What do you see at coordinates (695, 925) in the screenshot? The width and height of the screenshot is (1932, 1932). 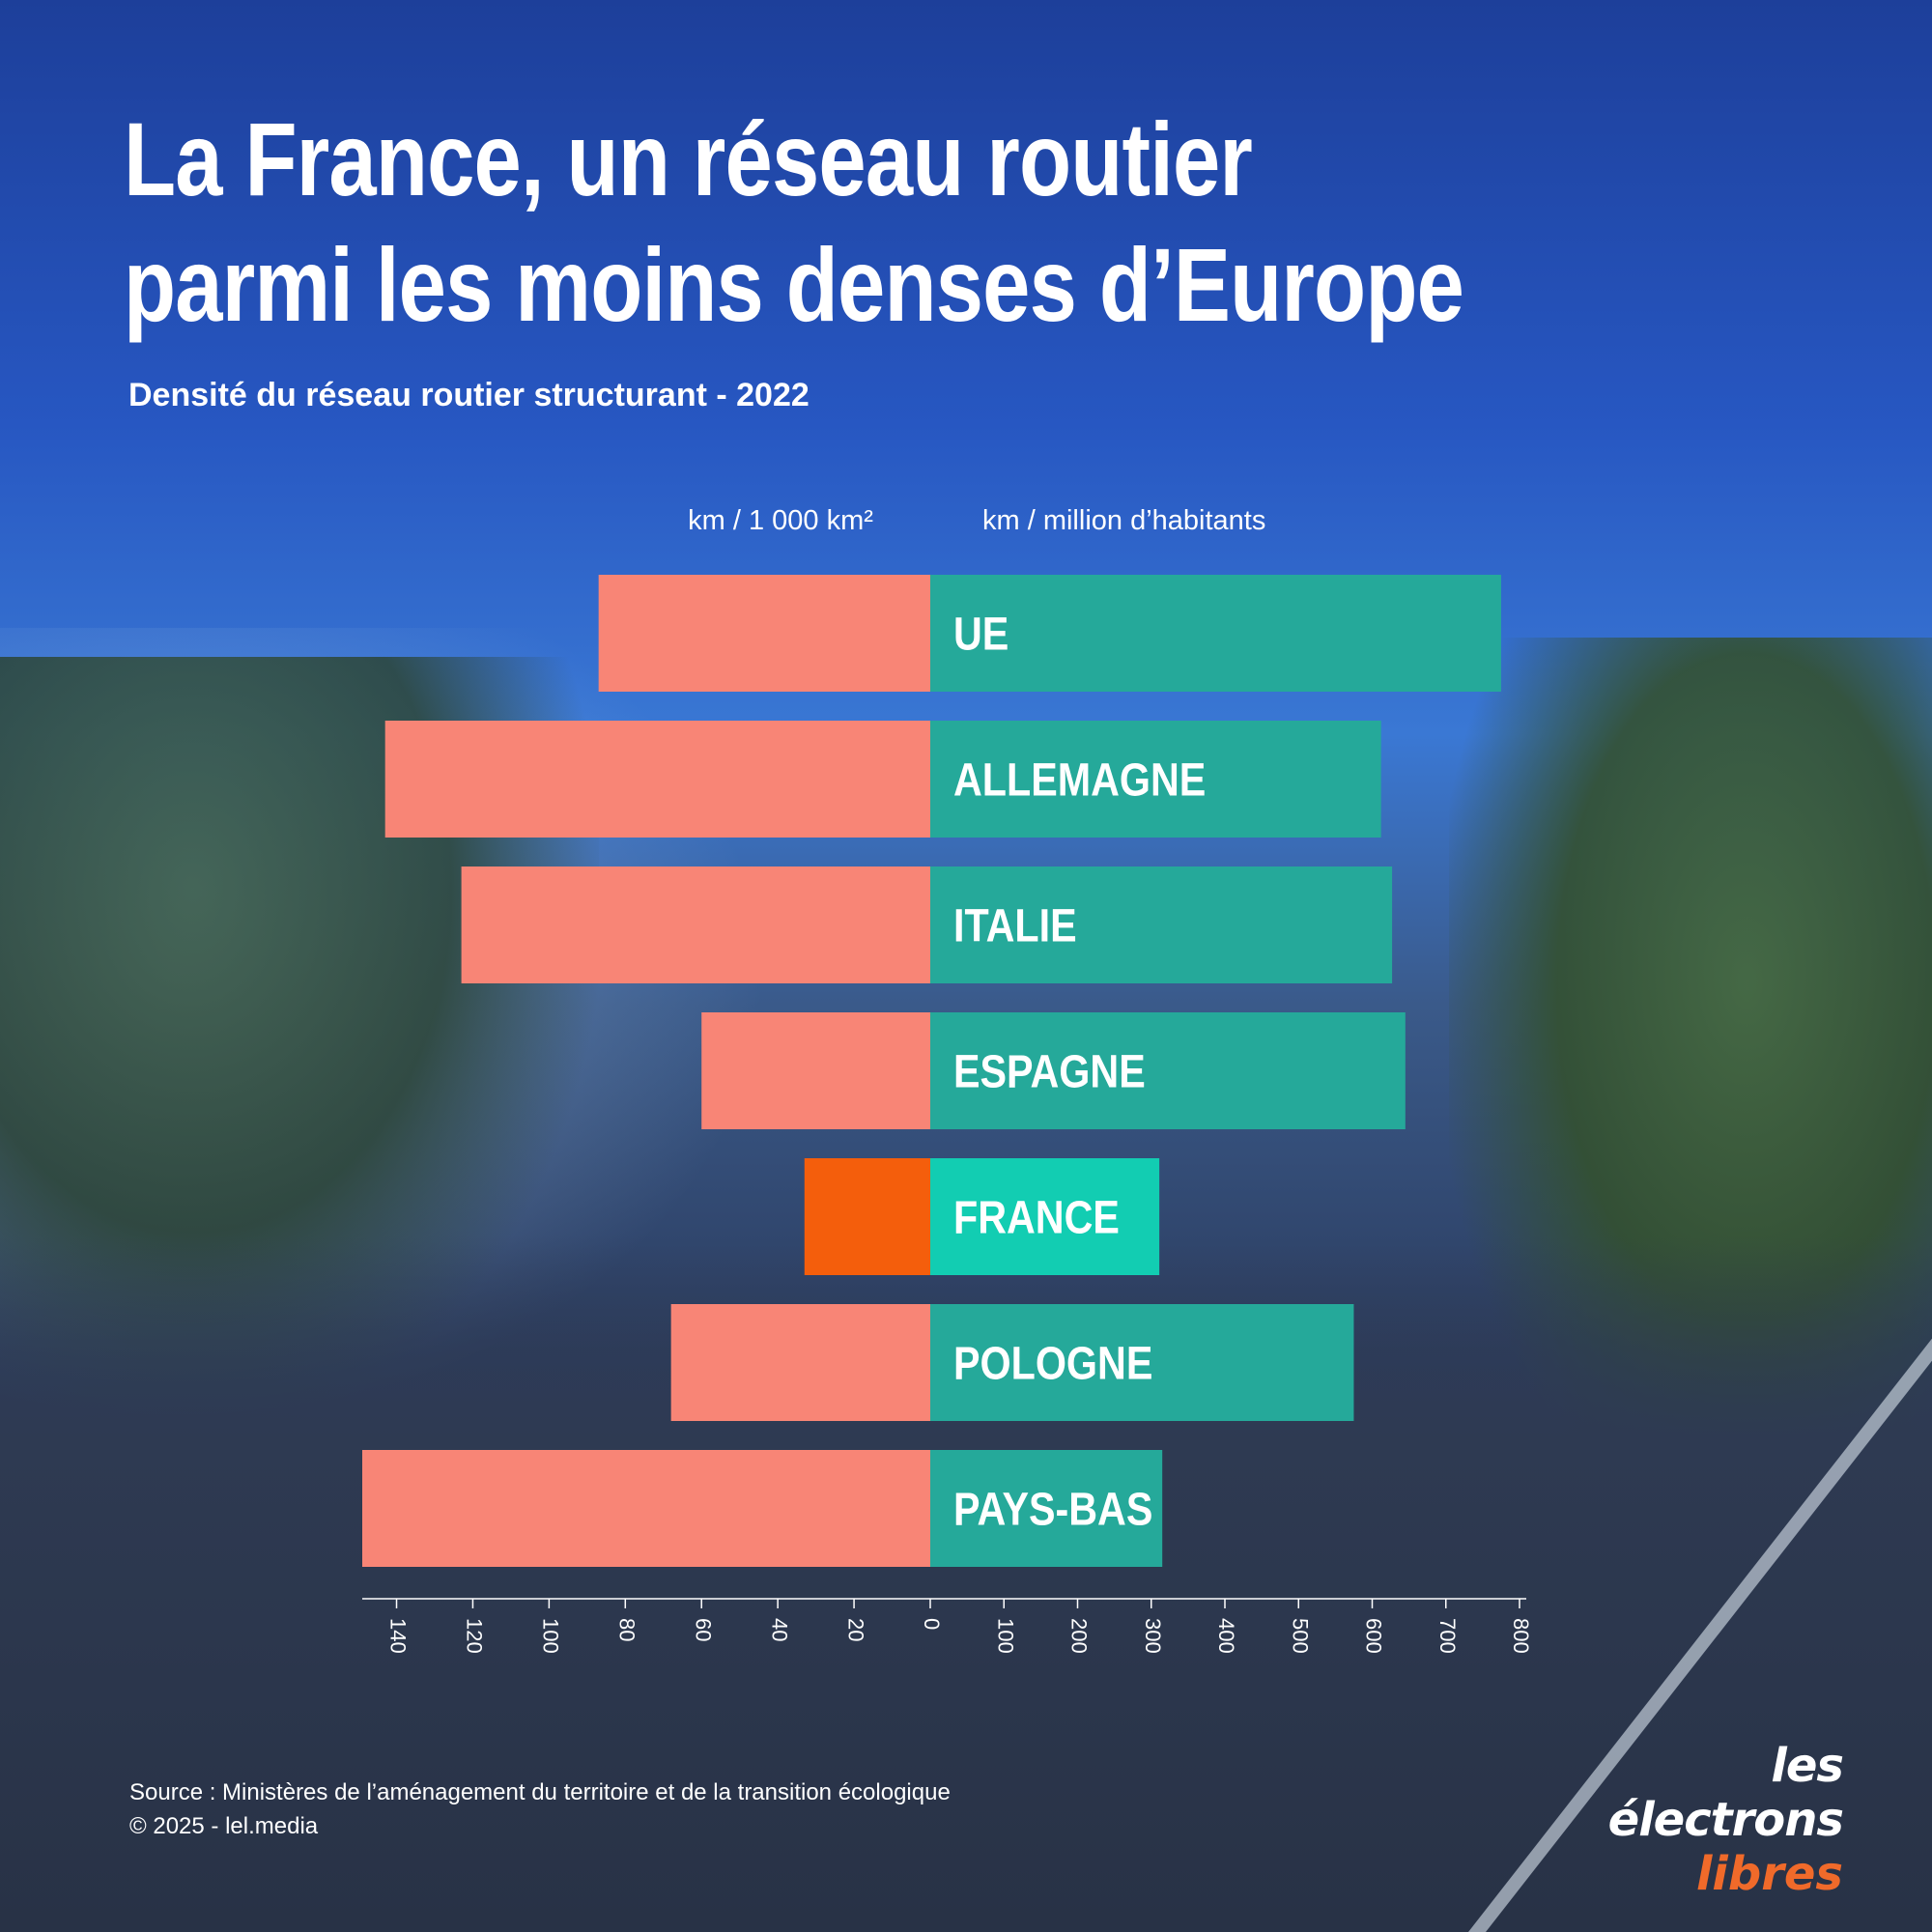 I see `left-bar-italie` at bounding box center [695, 925].